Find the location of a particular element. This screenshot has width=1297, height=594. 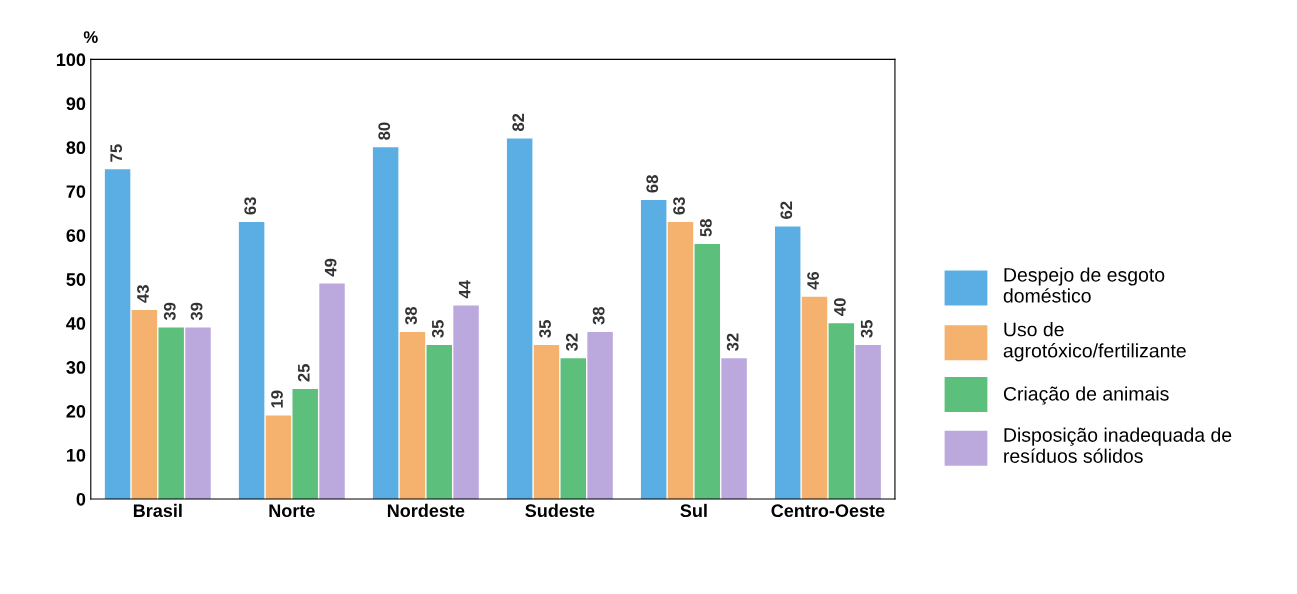

data-label: 25 is located at coordinates (303, 373).